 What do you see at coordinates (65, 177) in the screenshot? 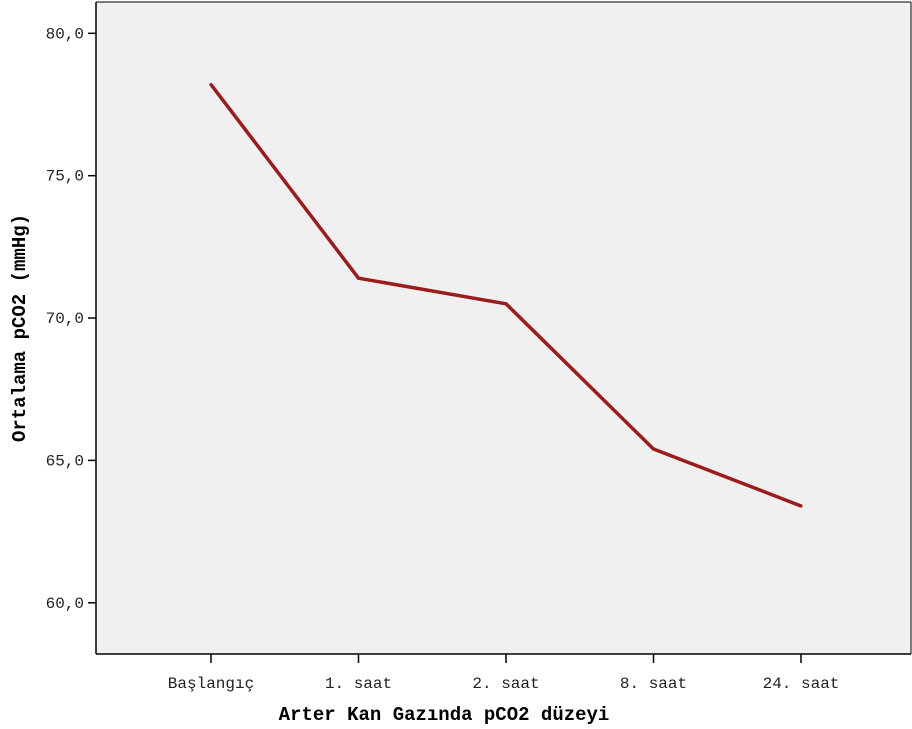
I see `y-tick-label: 75,0` at bounding box center [65, 177].